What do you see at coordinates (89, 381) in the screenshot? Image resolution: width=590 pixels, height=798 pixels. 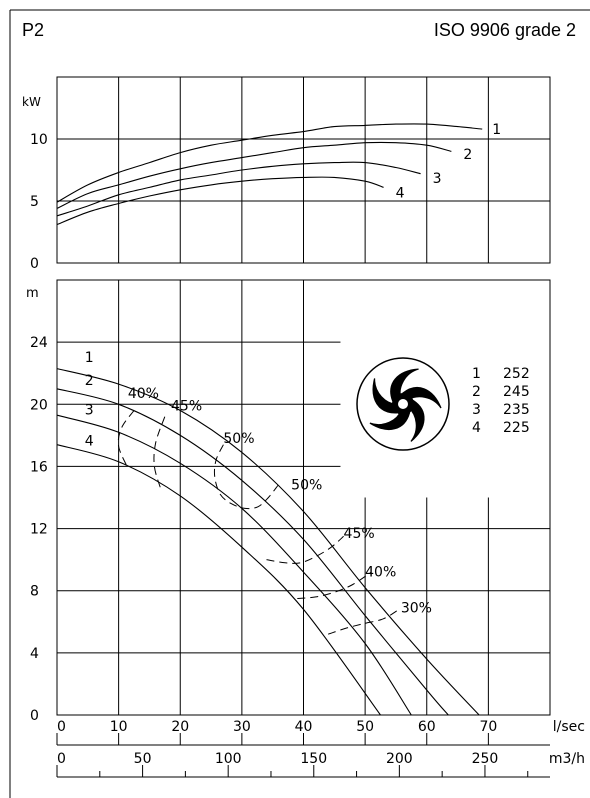 I see `head-curve-label: 2` at bounding box center [89, 381].